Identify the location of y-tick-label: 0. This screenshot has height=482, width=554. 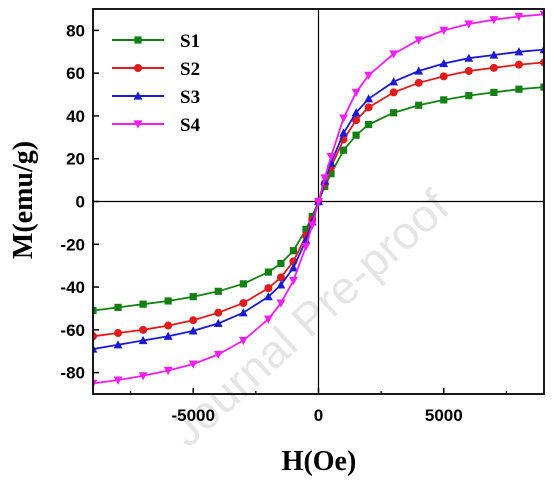
(80, 202).